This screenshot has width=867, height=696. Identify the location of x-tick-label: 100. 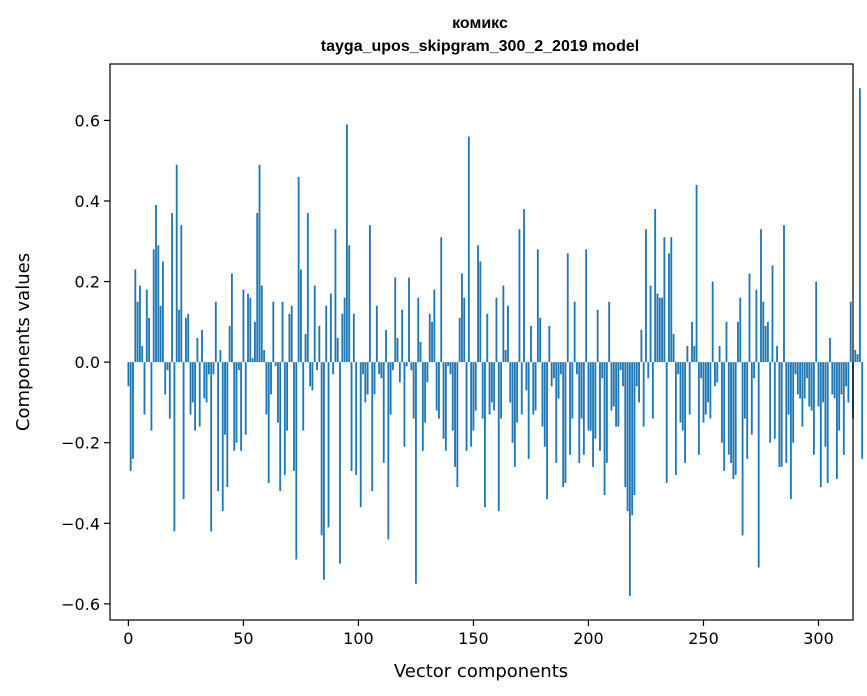
(358, 638).